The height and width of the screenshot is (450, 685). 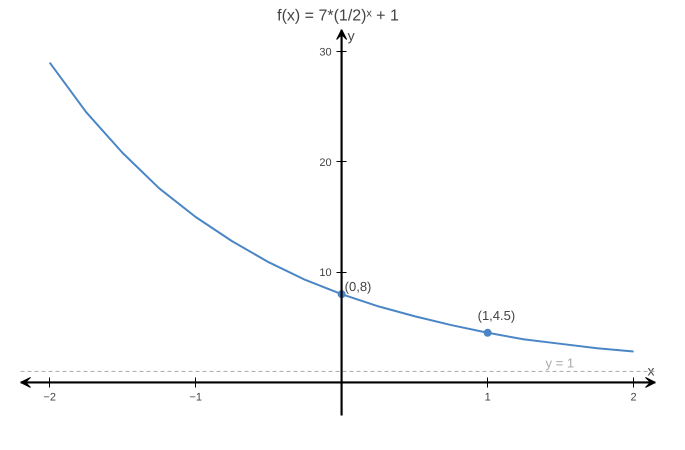 I want to click on annotation: (0,8), so click(x=358, y=286).